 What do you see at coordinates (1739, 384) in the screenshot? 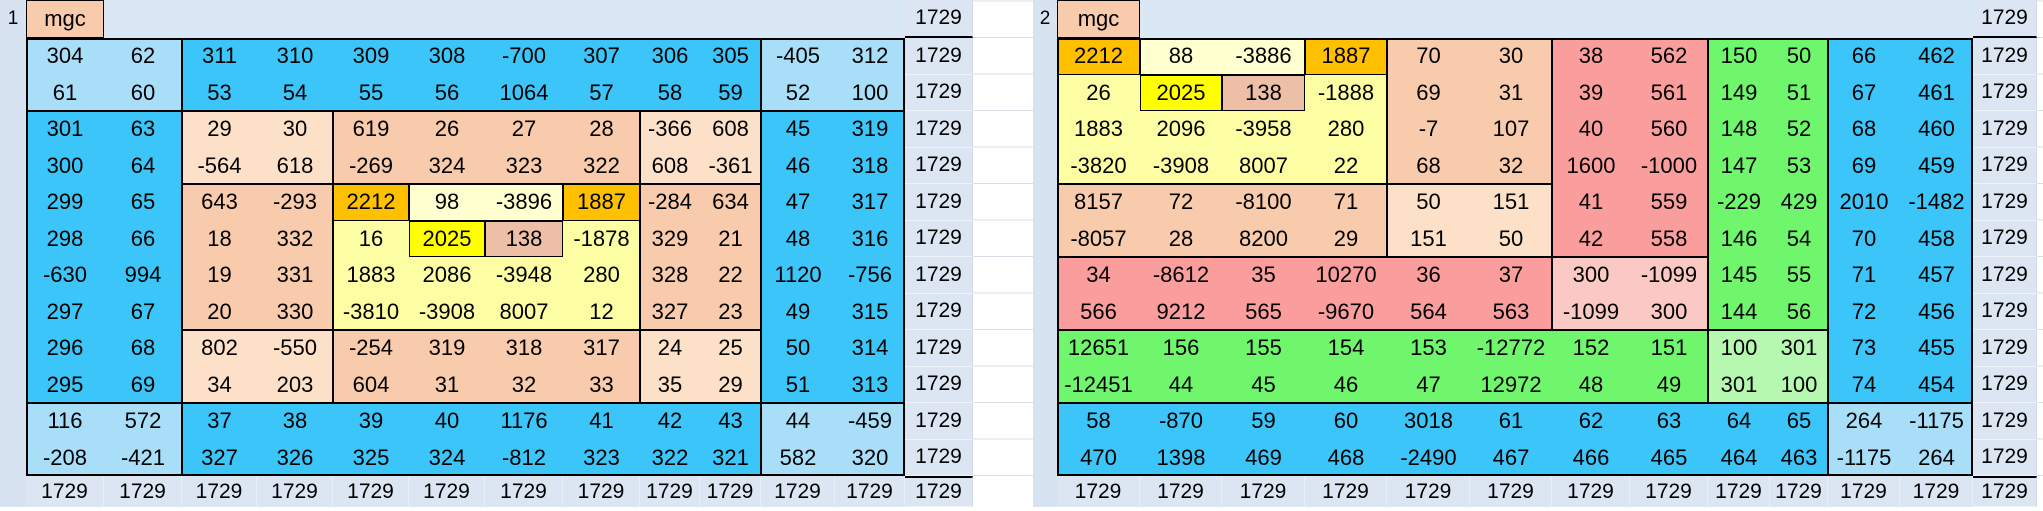
I see `cell: 301` at bounding box center [1739, 384].